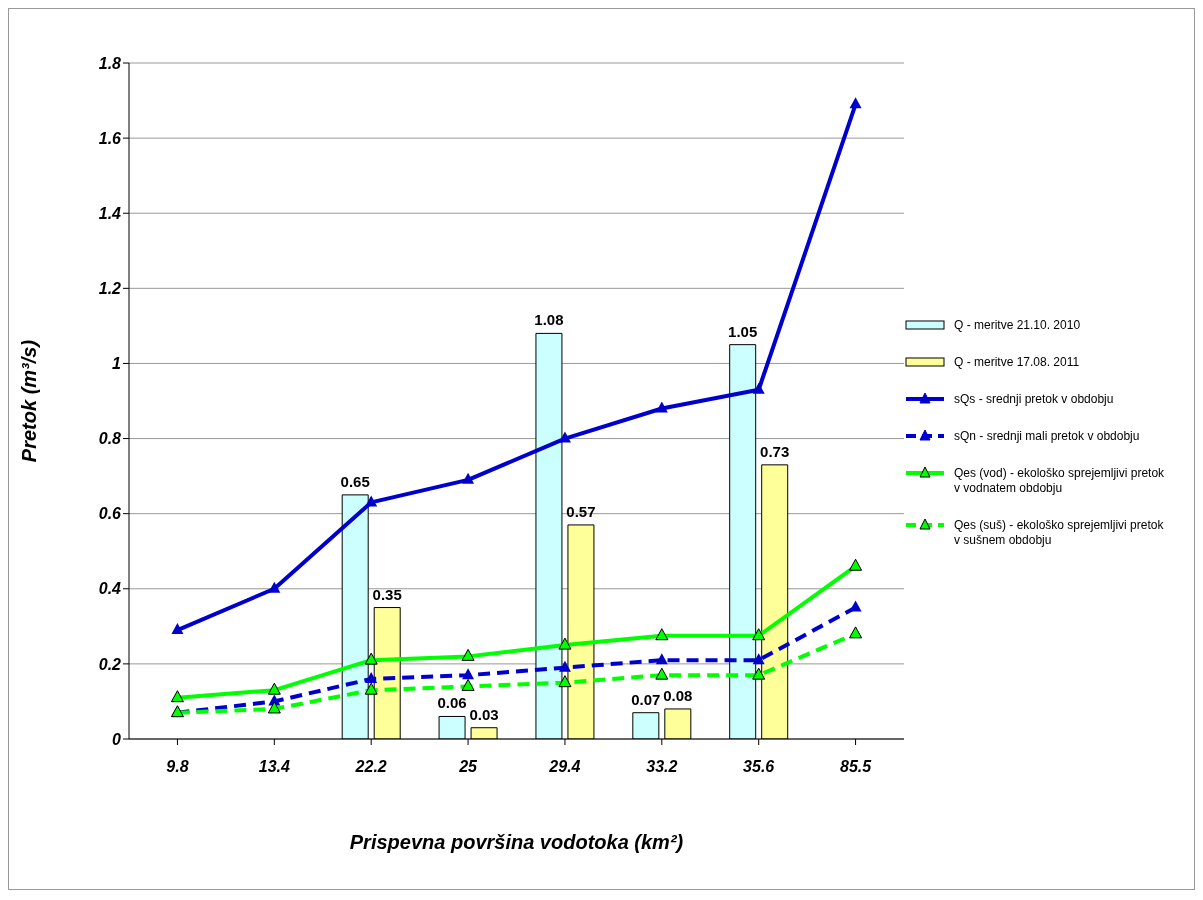 The height and width of the screenshot is (900, 1203). Describe the element at coordinates (1060, 481) in the screenshot. I see `legend-label: Qes (vod) - ekološko sprejemljivi pretok v vodnatem obdobju` at that location.